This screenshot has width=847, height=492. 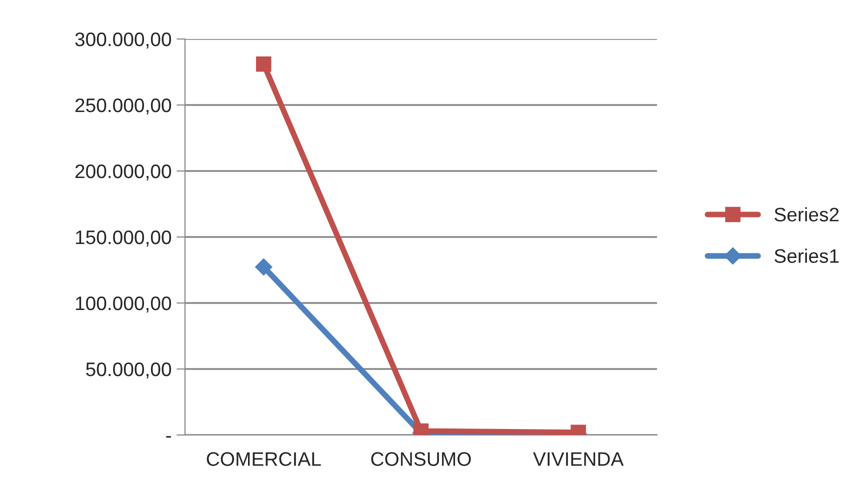 I want to click on y-tick-label: 250.000,00, so click(x=123, y=106).